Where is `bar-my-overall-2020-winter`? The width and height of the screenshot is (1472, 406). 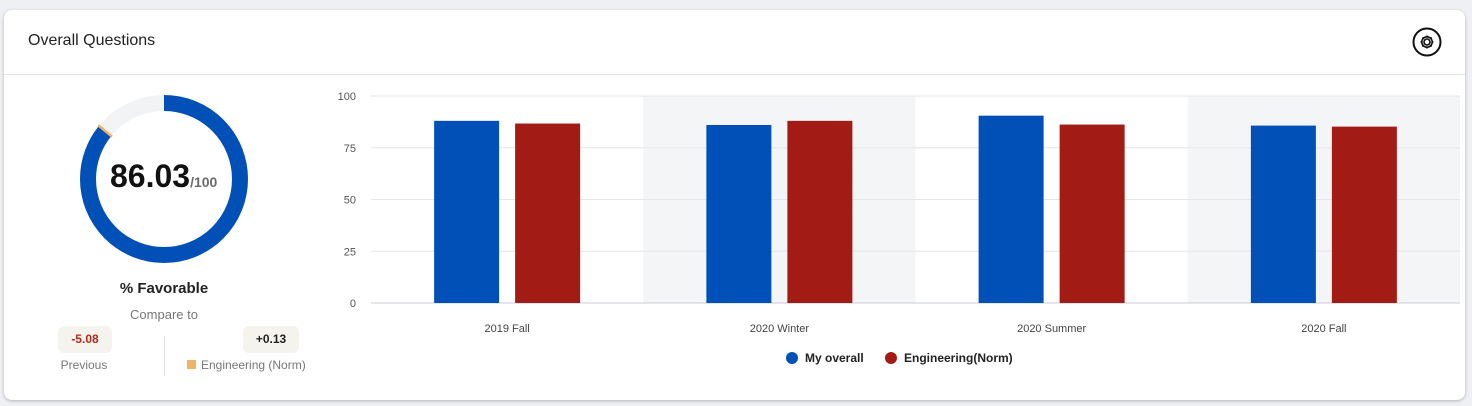
bar-my-overall-2020-winter is located at coordinates (739, 213).